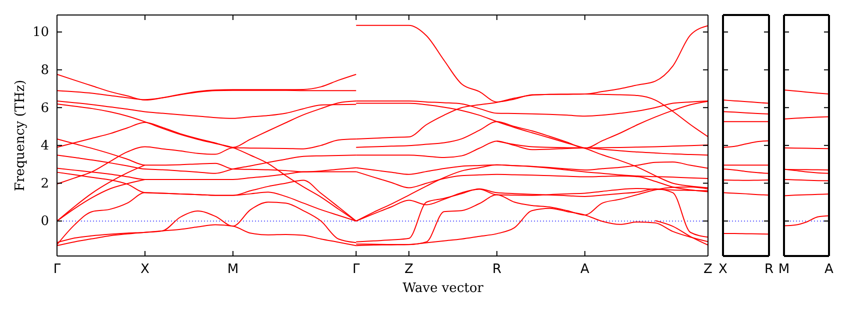  I want to click on y-tick-label: 2, so click(44, 184).